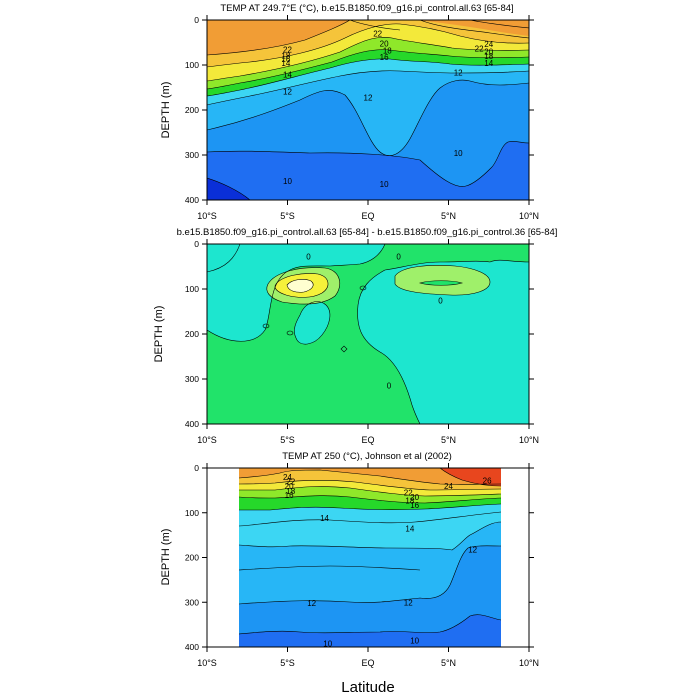  I want to click on p2-band-zero-hole, so click(223, 258).